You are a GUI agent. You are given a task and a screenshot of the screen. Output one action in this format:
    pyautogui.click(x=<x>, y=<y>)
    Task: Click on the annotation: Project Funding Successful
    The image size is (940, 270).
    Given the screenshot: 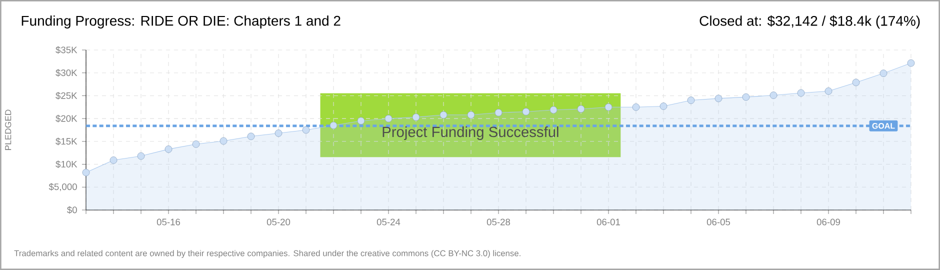 What is the action you would take?
    pyautogui.click(x=470, y=133)
    